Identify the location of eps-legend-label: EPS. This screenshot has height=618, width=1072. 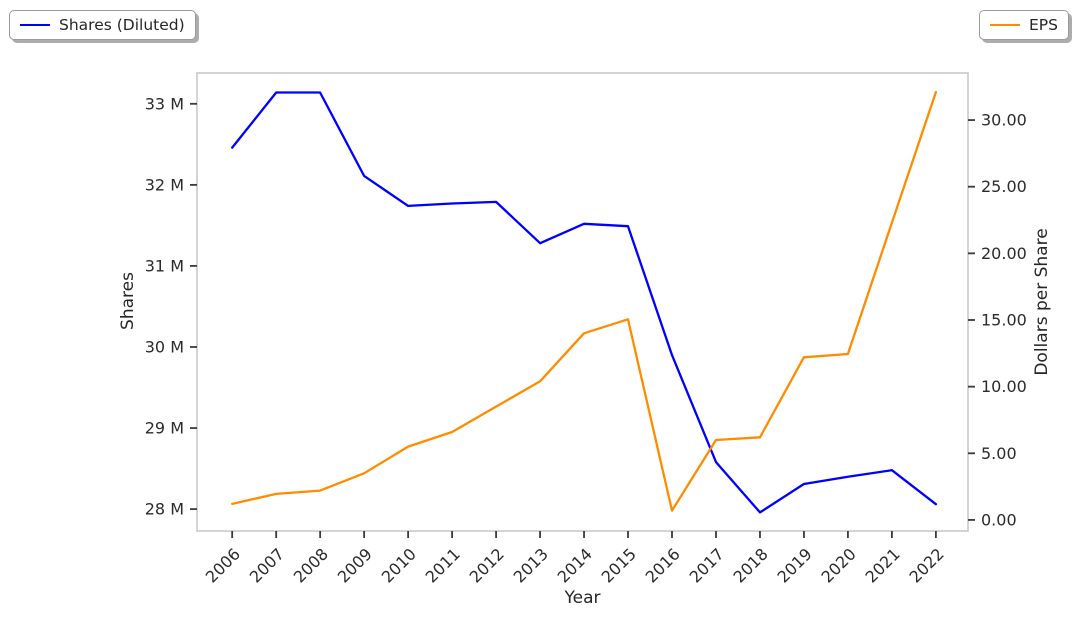
(1043, 25).